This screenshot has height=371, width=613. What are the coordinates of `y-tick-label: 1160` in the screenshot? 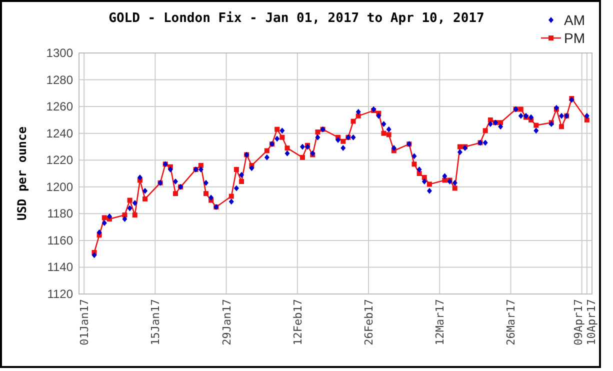 It's located at (60, 240).